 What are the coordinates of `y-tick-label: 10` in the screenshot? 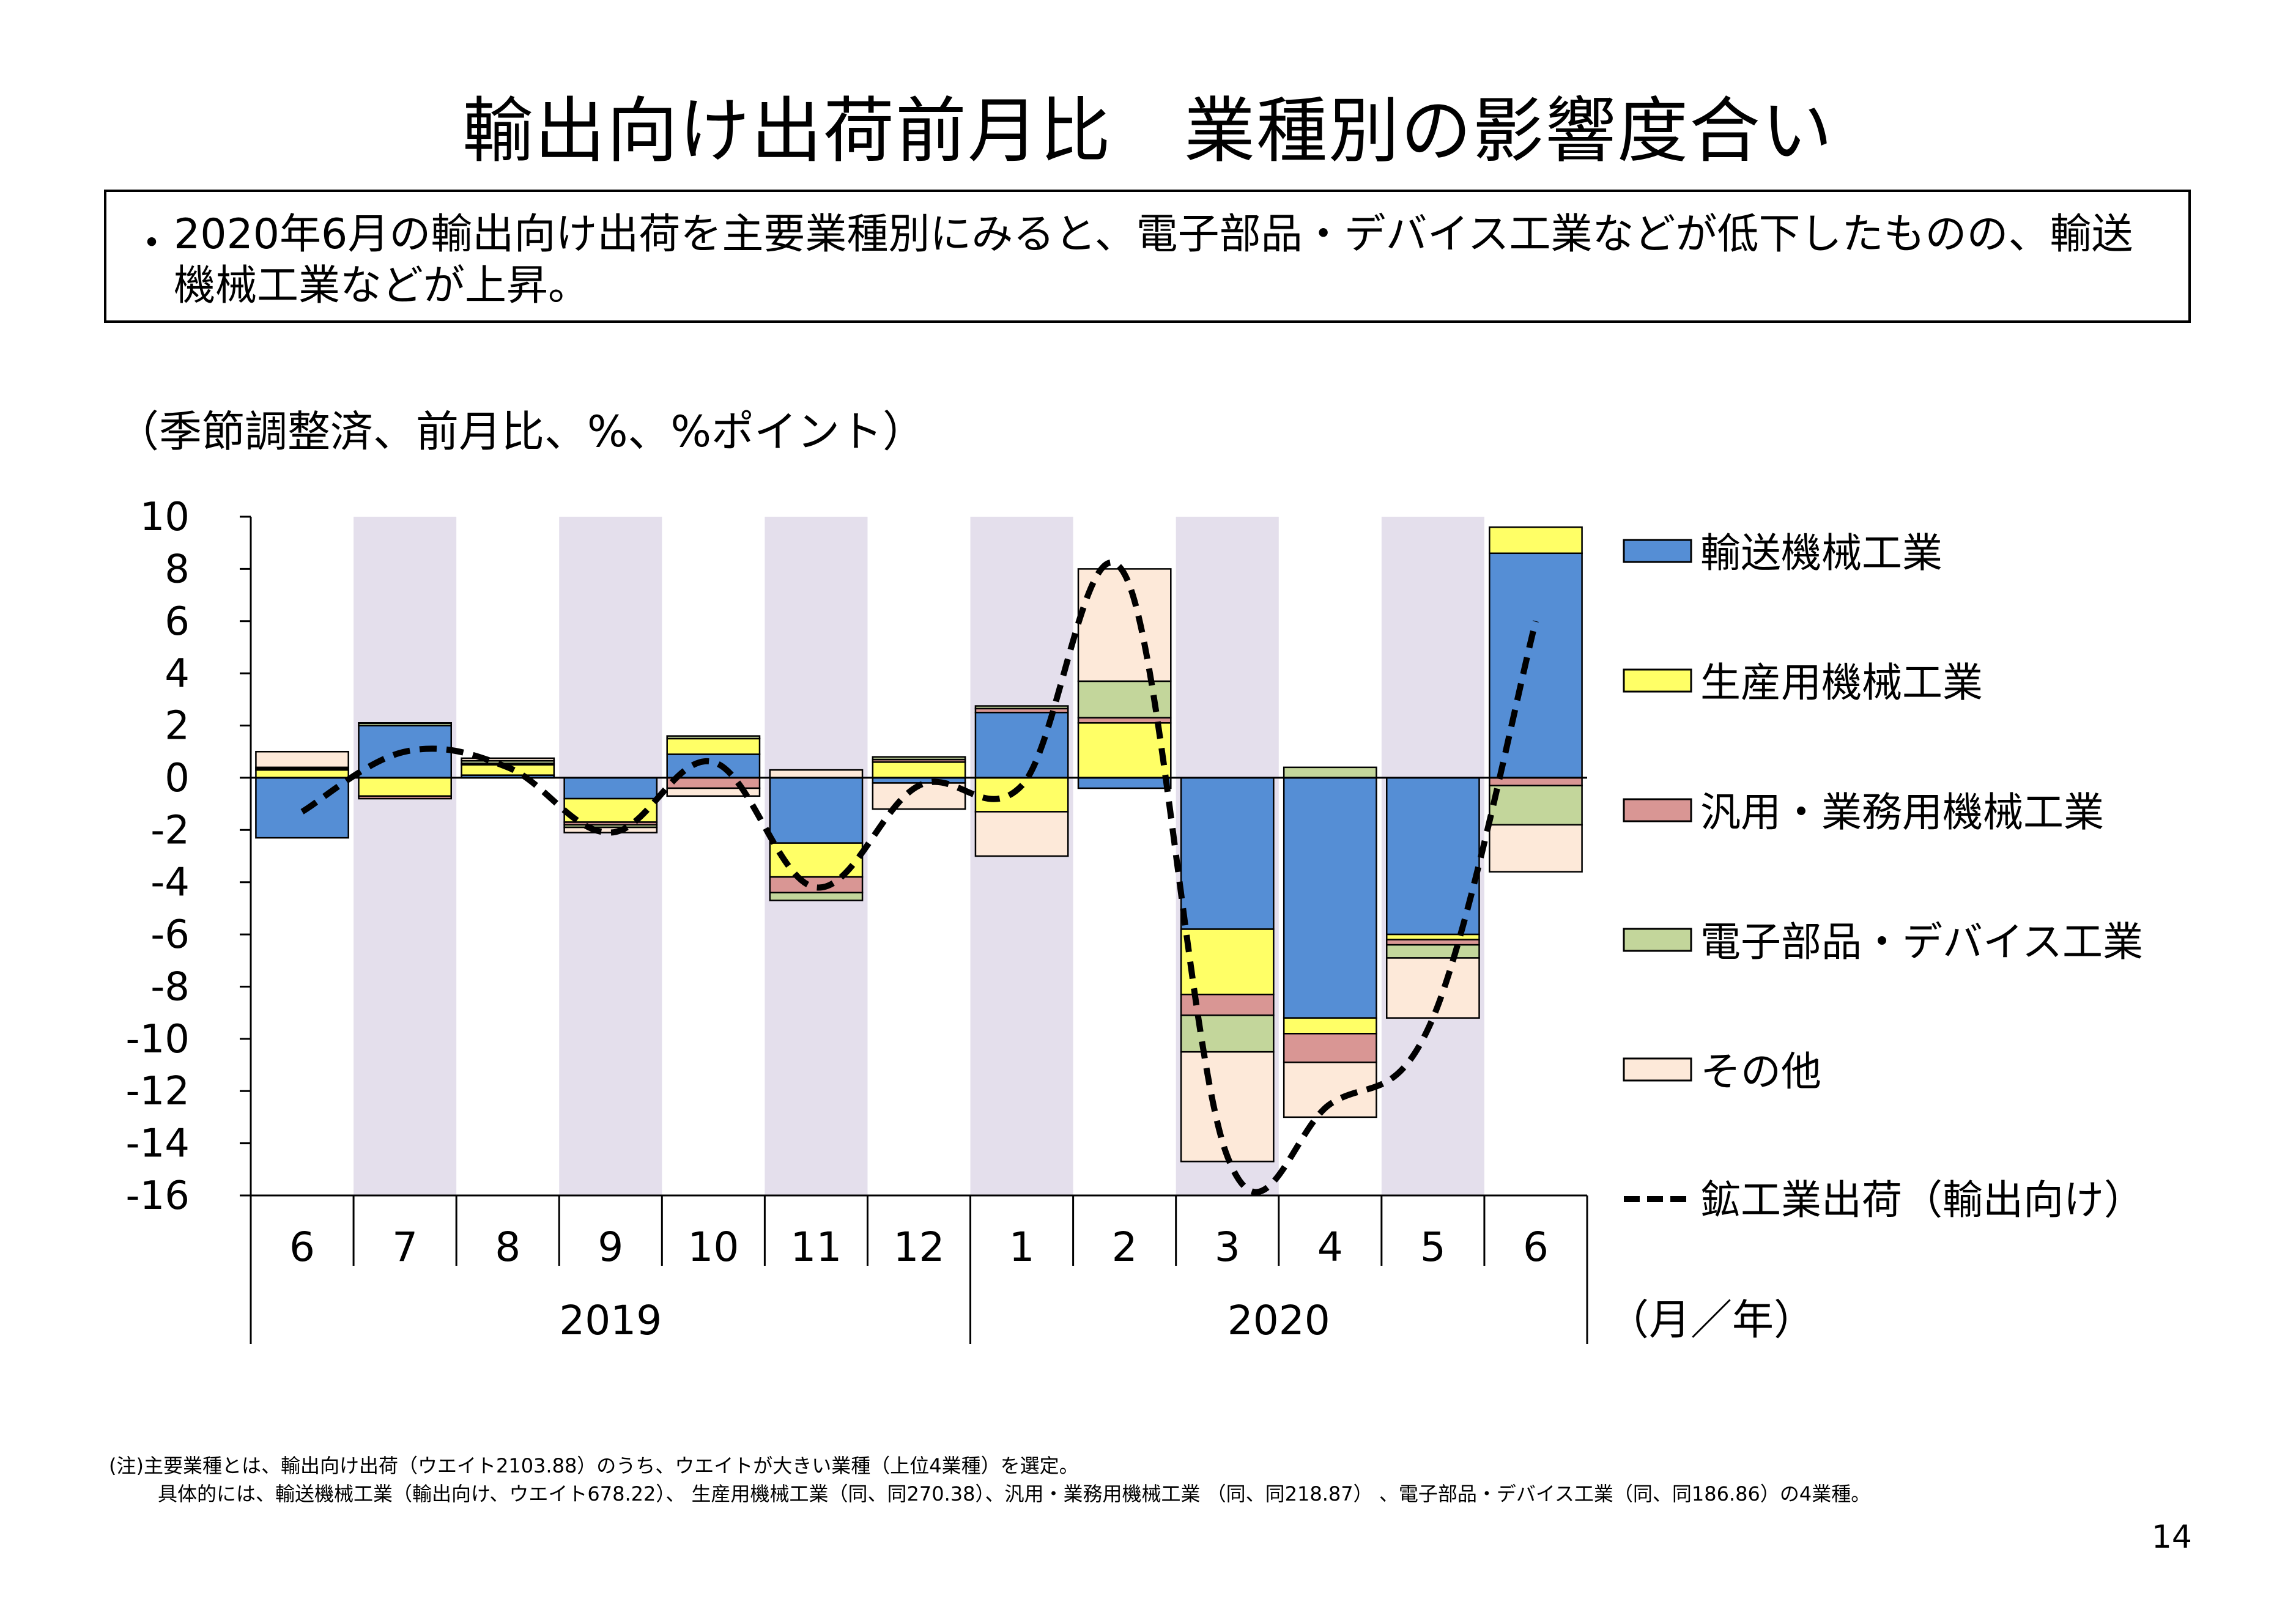 It's located at (165, 518).